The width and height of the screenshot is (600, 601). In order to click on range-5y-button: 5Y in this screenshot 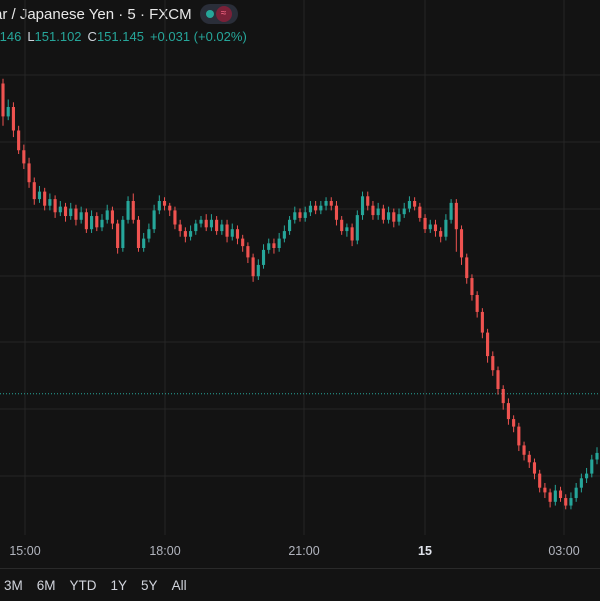, I will do `click(149, 585)`.